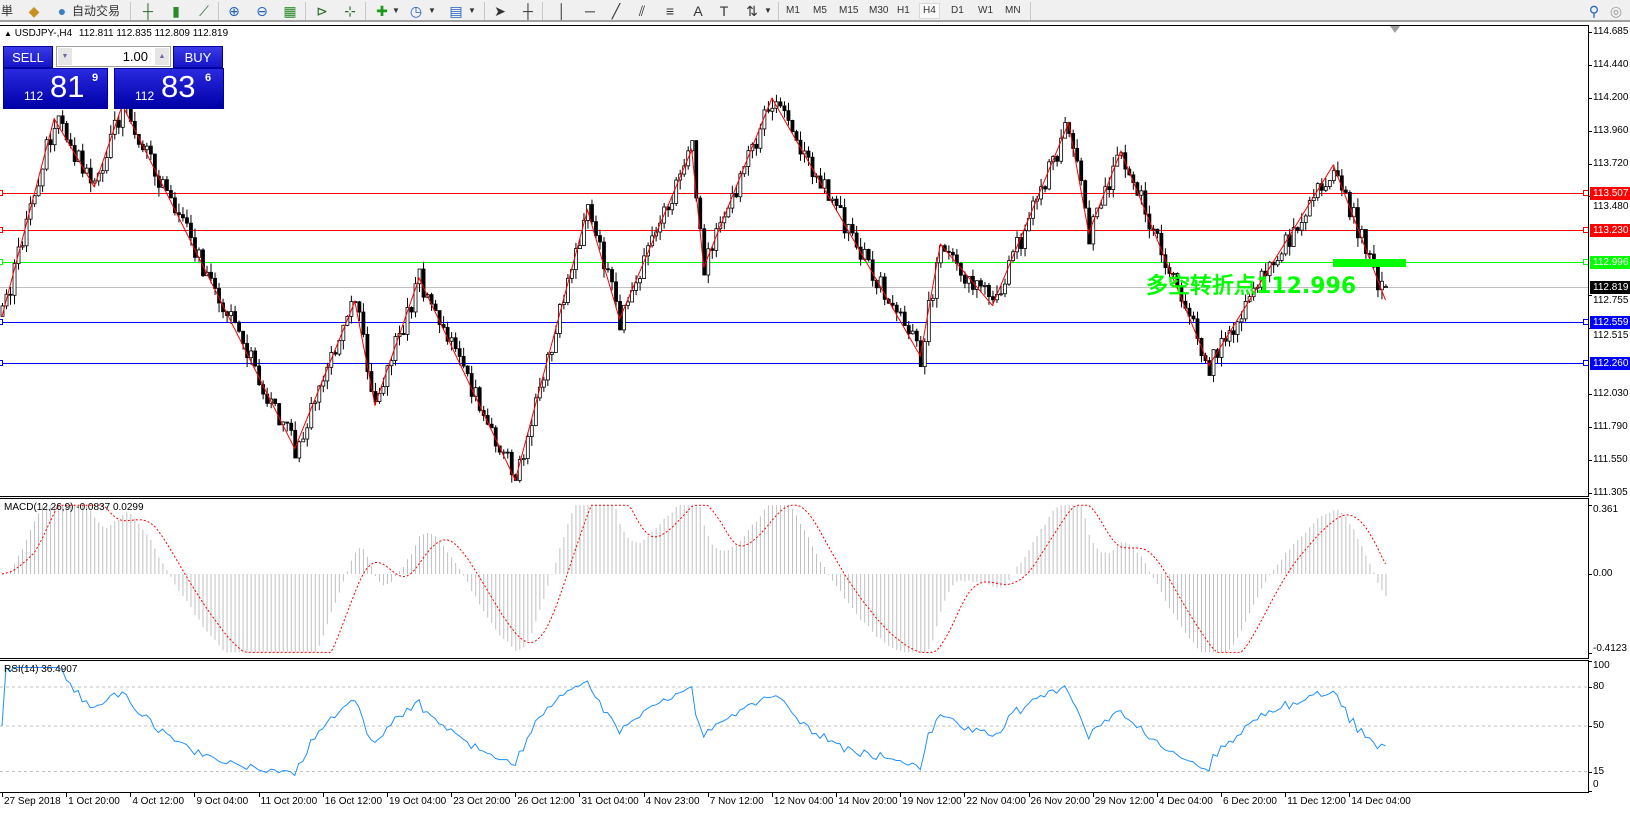  Describe the element at coordinates (74, 507) in the screenshot. I see `macd-header: MACD(12,26,9) -0.0837 0.0299` at that location.